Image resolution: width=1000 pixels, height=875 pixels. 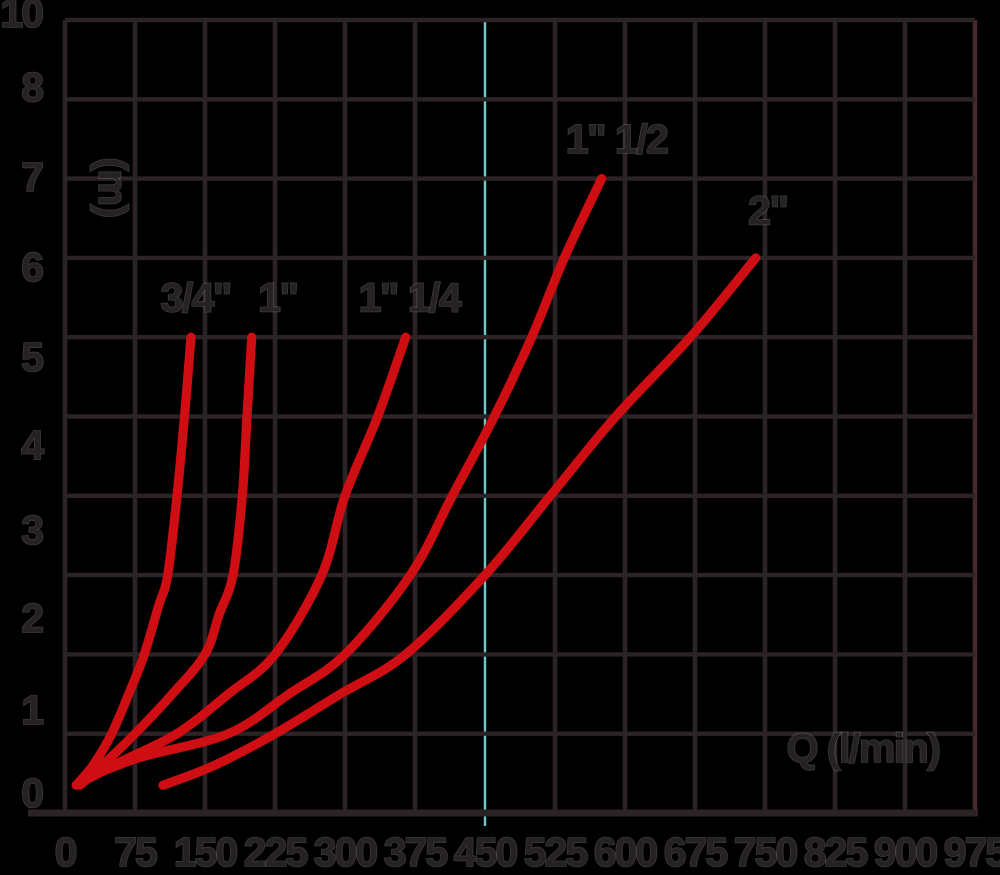 What do you see at coordinates (32, 87) in the screenshot?
I see `y-tick-label: 8` at bounding box center [32, 87].